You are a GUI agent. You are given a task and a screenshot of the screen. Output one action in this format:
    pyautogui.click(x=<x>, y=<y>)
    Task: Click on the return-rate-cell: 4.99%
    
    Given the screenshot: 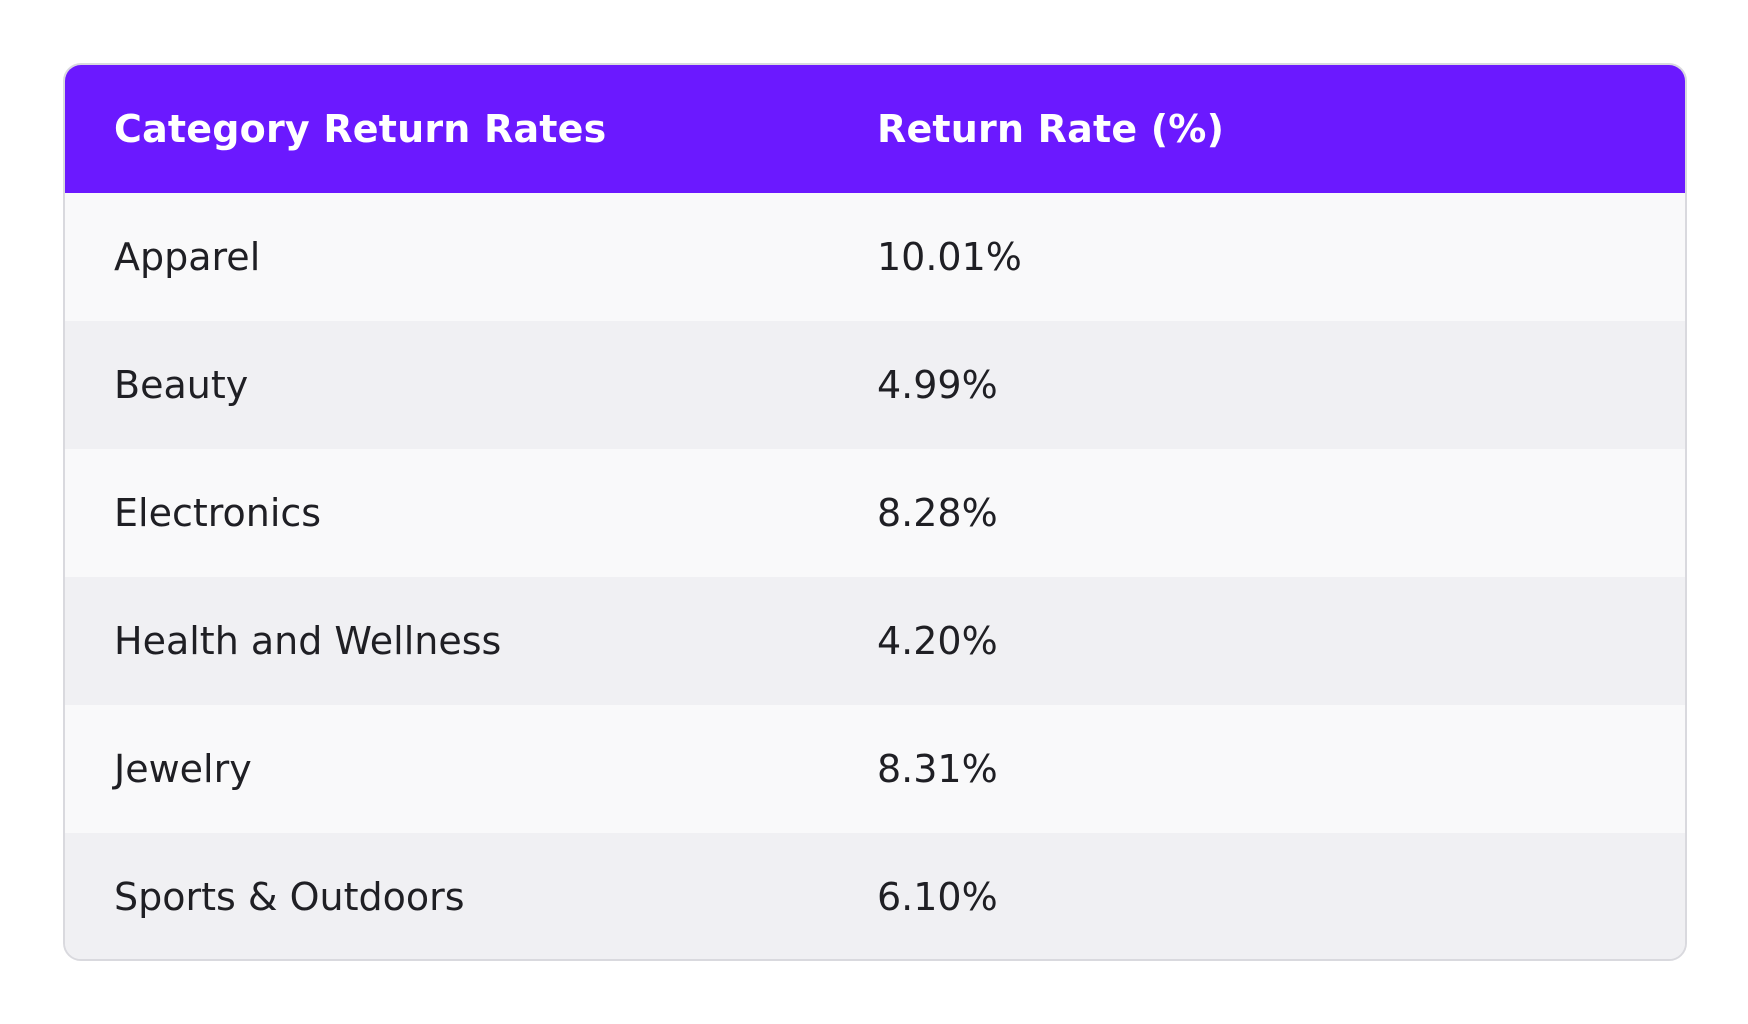 What is the action you would take?
    pyautogui.click(x=937, y=385)
    